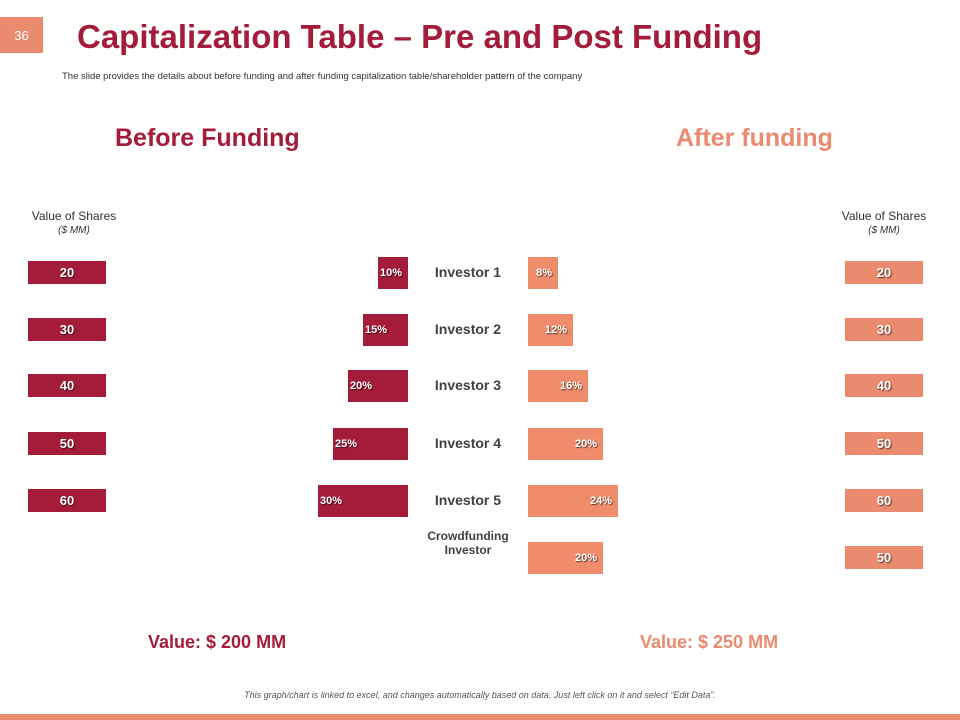 This screenshot has height=720, width=960. I want to click on after-value-header-label: Value of Shares, so click(884, 216).